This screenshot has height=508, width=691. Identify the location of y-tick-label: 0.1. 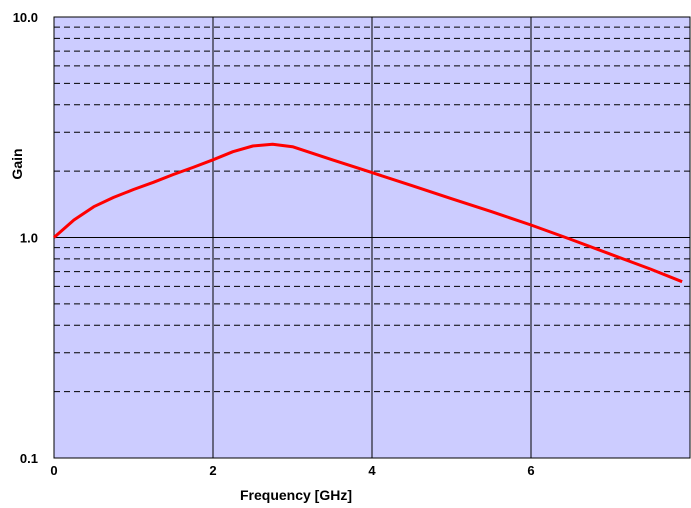
(29, 458).